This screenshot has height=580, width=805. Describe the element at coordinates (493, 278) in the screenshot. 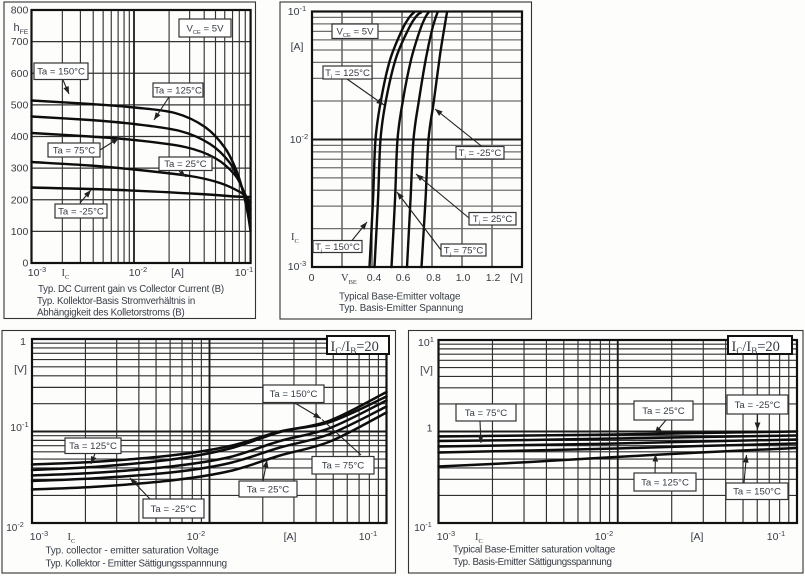

I see `svg-text: 1.2` at that location.